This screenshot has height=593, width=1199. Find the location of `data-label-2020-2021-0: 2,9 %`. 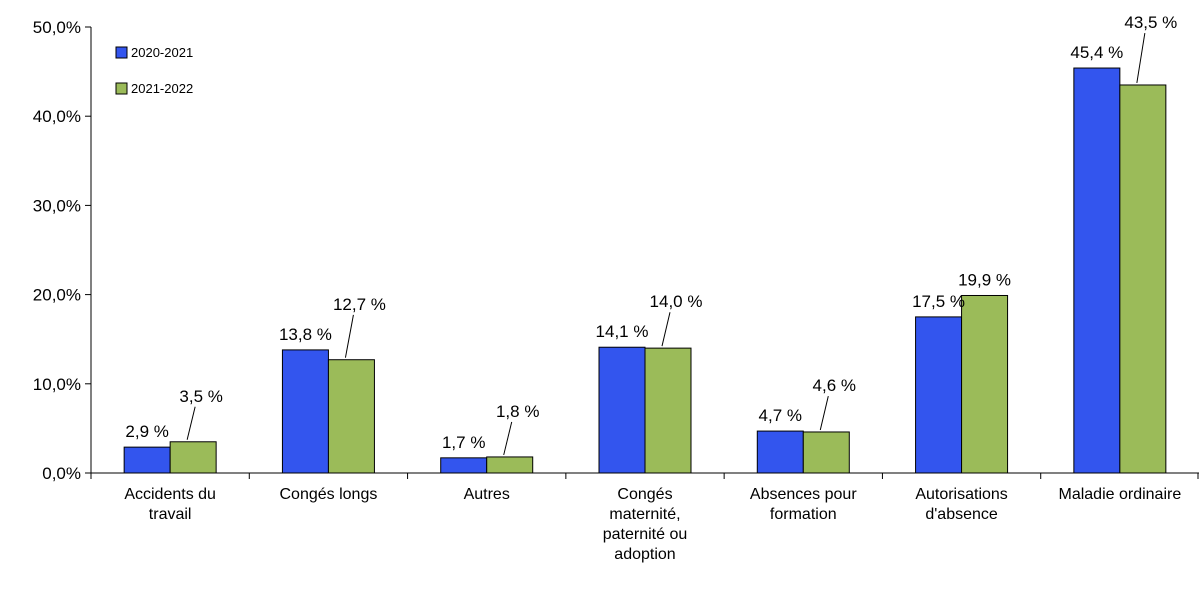

data-label-2020-2021-0: 2,9 % is located at coordinates (146, 431).